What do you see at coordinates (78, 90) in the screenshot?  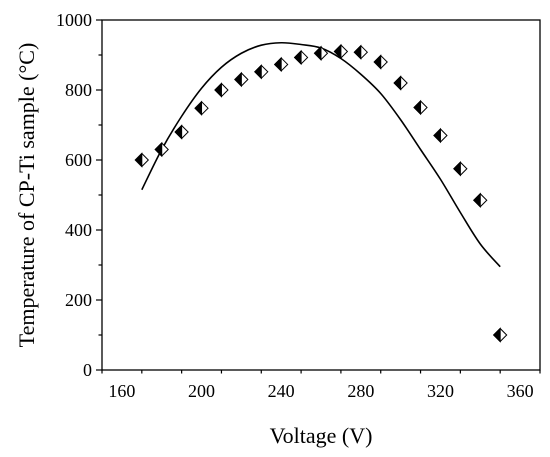 I see `y-tick-label: 800` at bounding box center [78, 90].